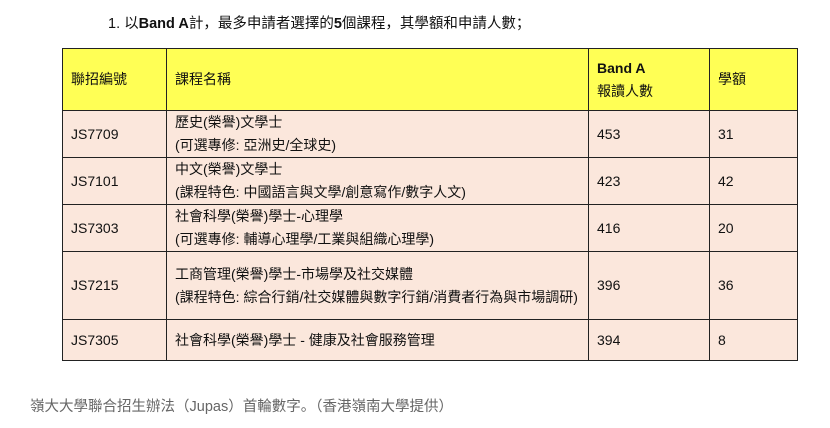 The image size is (830, 428). Describe the element at coordinates (377, 134) in the screenshot. I see `course-name-cell: 歷史(榮譽)文學士 (可選專修: 亞洲史/全球史)` at that location.